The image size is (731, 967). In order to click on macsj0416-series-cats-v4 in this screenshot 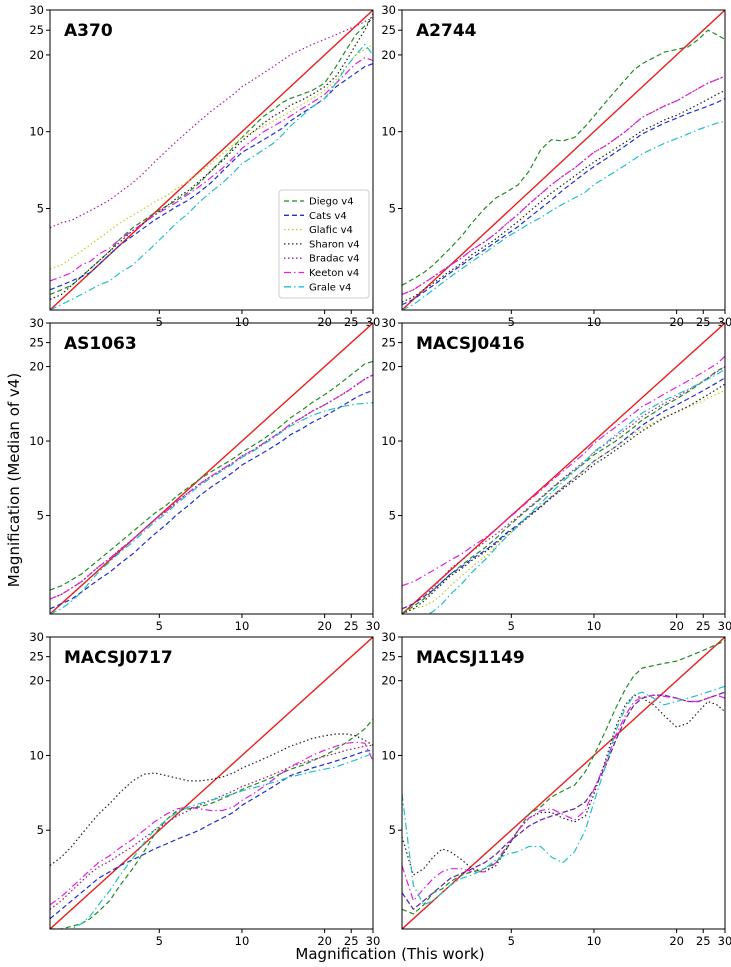, I will do `click(563, 493)`.